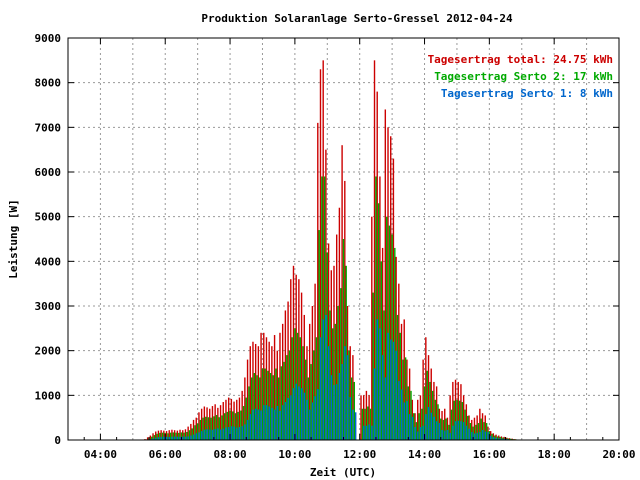 This screenshot has width=640, height=480. I want to click on x-tick-label: 08:00, so click(229, 454).